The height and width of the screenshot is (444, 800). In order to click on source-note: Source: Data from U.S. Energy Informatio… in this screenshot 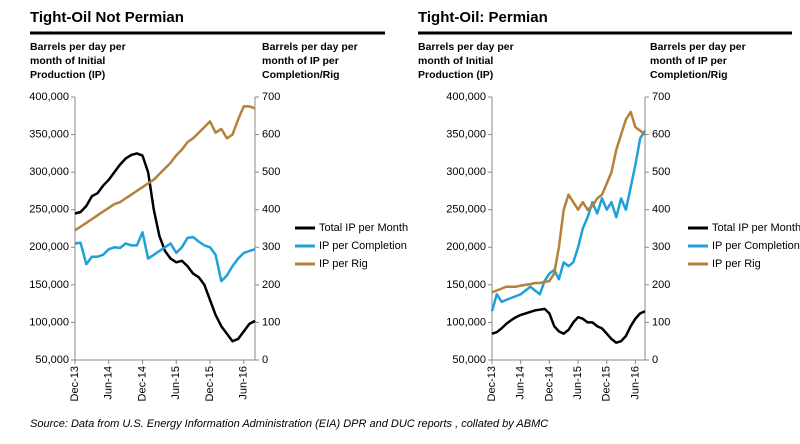, I will do `click(289, 424)`.